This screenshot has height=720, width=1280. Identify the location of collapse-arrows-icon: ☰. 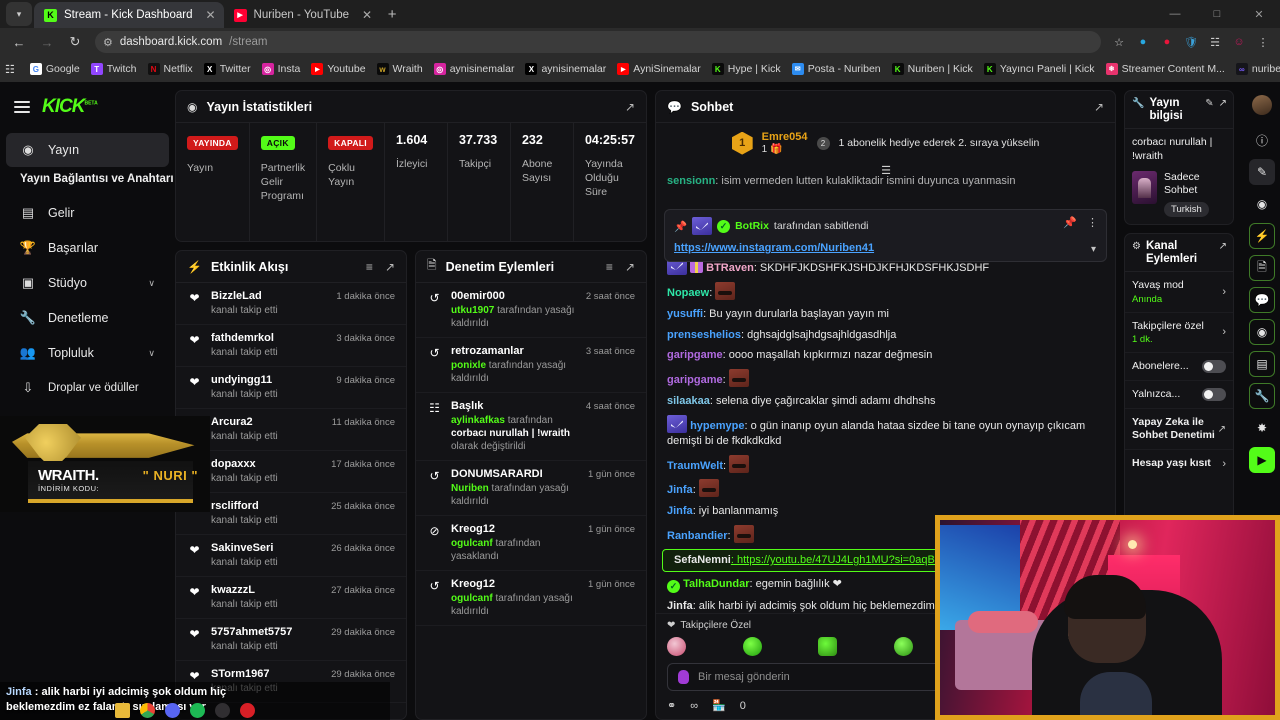
(886, 171).